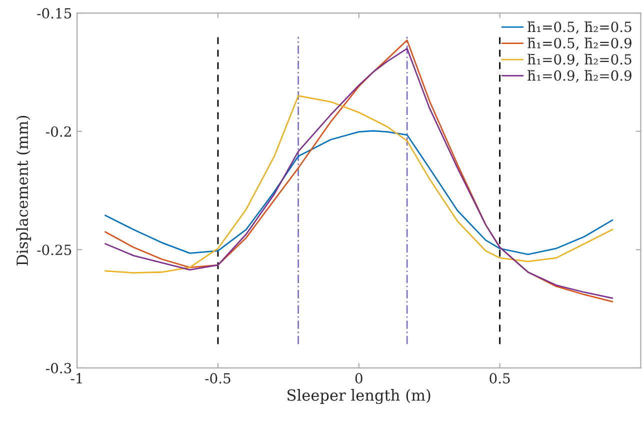 This screenshot has height=421, width=642. What do you see at coordinates (580, 76) in the screenshot?
I see `legend-label: h̄₁=0.9, h̄₂=0.9` at bounding box center [580, 76].